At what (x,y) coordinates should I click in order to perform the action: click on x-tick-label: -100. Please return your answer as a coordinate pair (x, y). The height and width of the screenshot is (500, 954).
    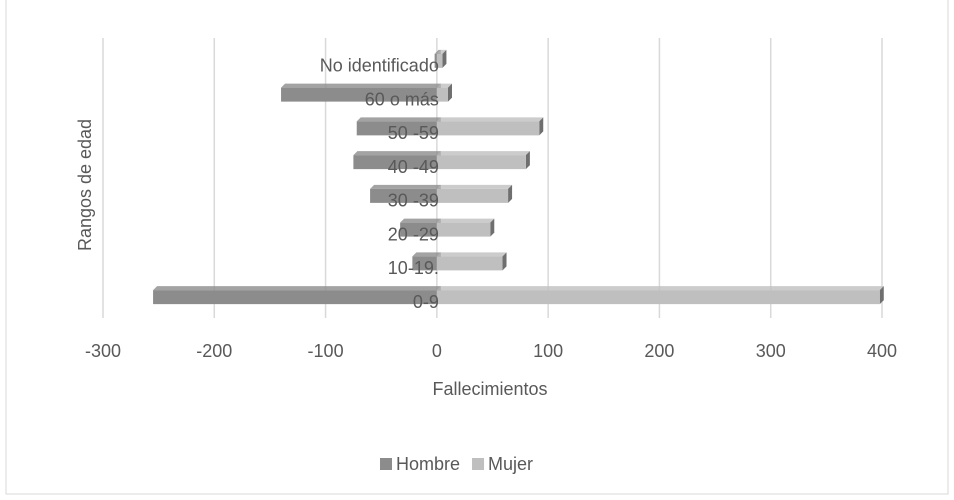
    Looking at the image, I should click on (326, 351).